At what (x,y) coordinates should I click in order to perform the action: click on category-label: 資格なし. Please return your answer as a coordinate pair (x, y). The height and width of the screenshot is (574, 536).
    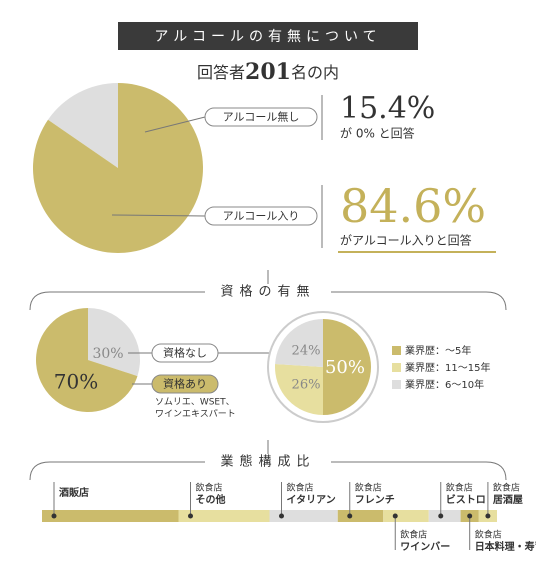
    Looking at the image, I should click on (185, 353).